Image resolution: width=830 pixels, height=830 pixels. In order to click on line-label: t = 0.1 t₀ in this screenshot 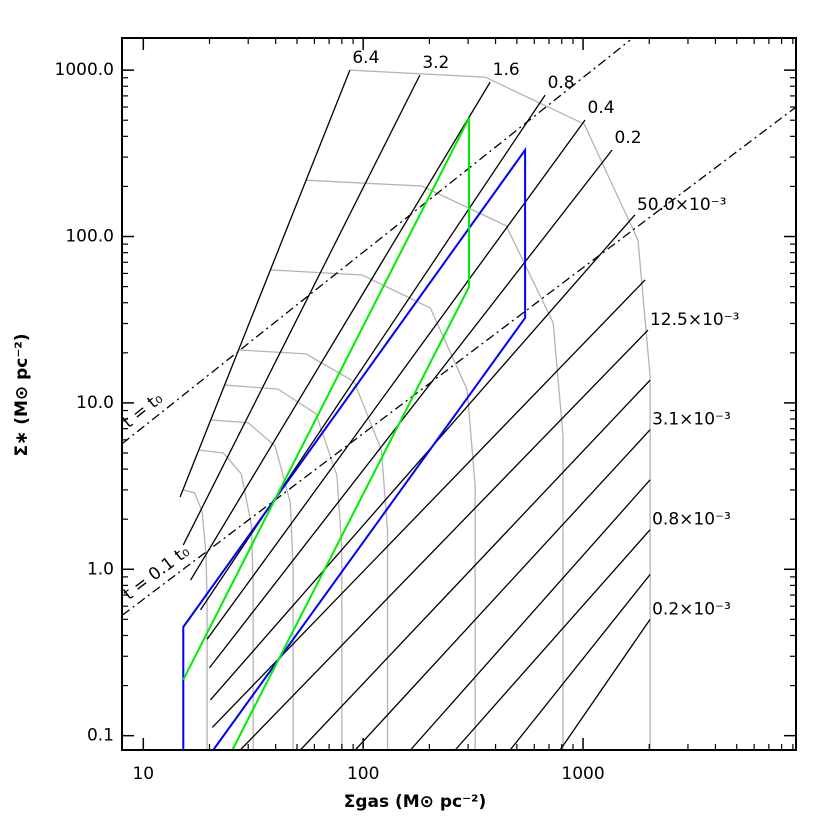, I will do `click(157, 572)`.